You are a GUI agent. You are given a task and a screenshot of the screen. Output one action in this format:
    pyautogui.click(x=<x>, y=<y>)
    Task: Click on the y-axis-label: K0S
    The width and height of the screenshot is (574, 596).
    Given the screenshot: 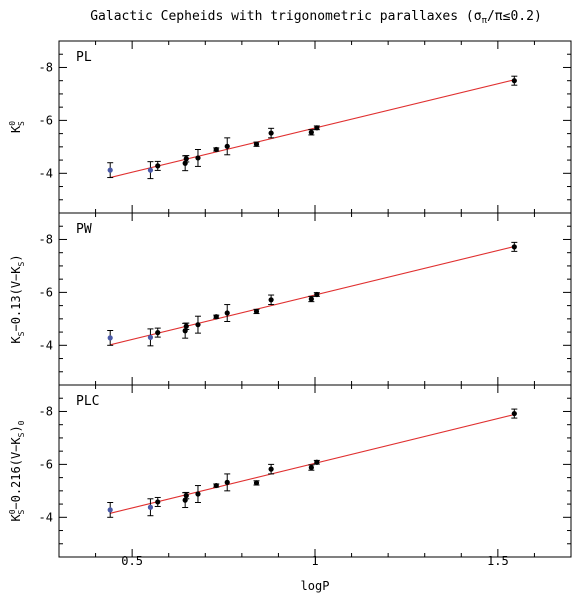 What is the action you would take?
    pyautogui.click(x=17, y=127)
    